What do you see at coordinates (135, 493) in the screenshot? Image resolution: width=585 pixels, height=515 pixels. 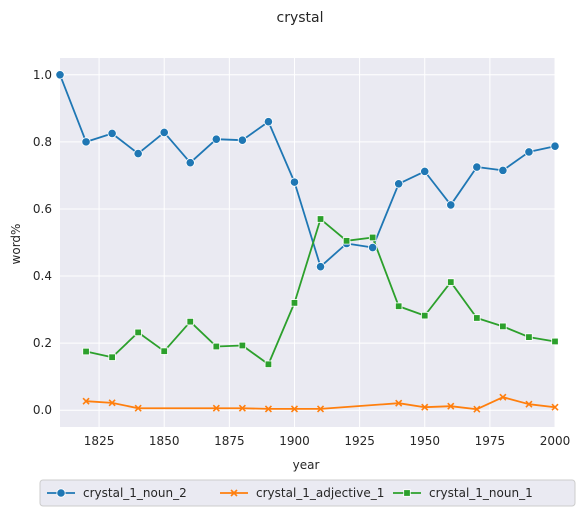 I see `legend-label: crystal_1_noun_2` at bounding box center [135, 493].